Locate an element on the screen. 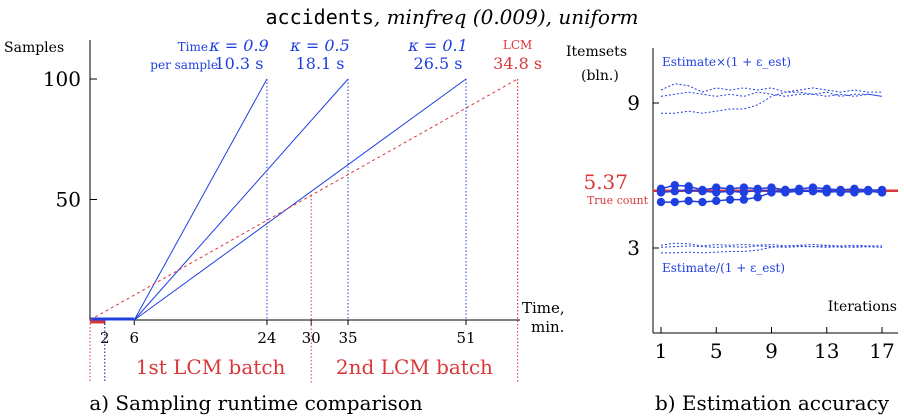 The width and height of the screenshot is (904, 418). true-count-value: 5.37 is located at coordinates (605, 182).